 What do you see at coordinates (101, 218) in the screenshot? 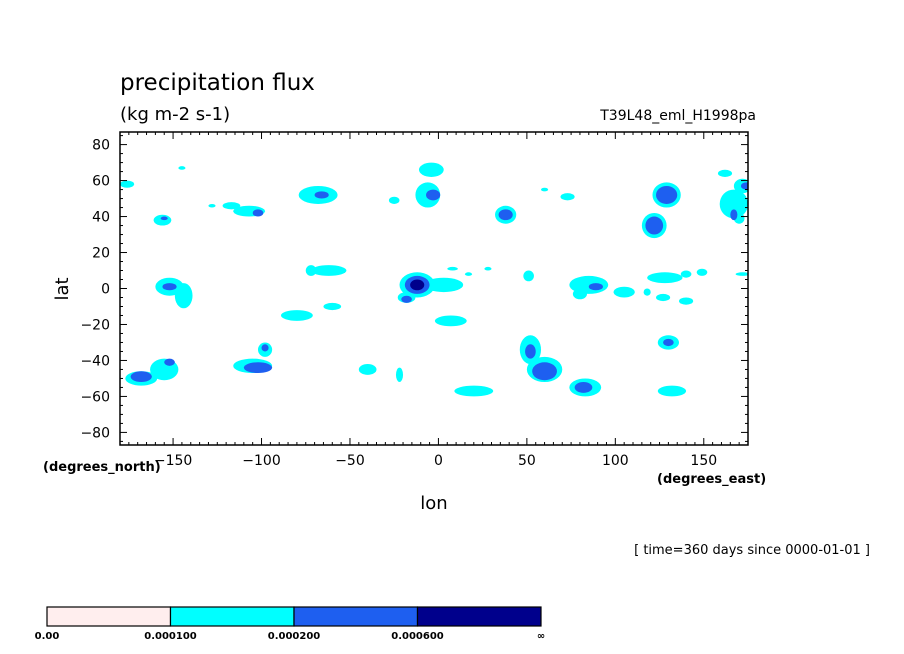
I see `y-tick-label: 40` at bounding box center [101, 218].